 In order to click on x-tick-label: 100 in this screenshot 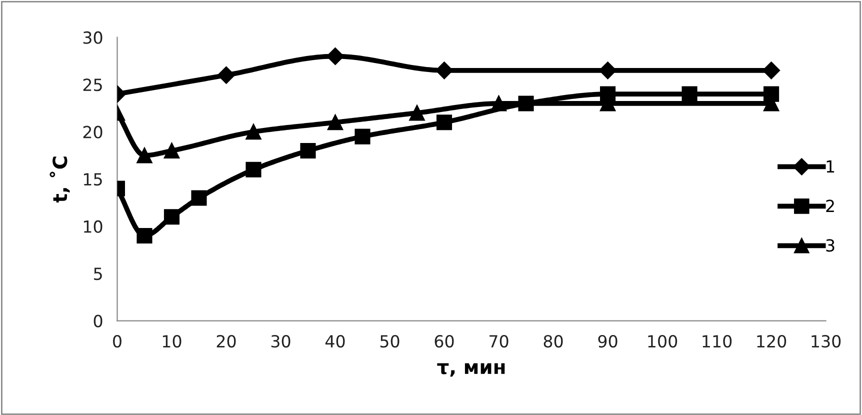, I will do `click(663, 341)`.